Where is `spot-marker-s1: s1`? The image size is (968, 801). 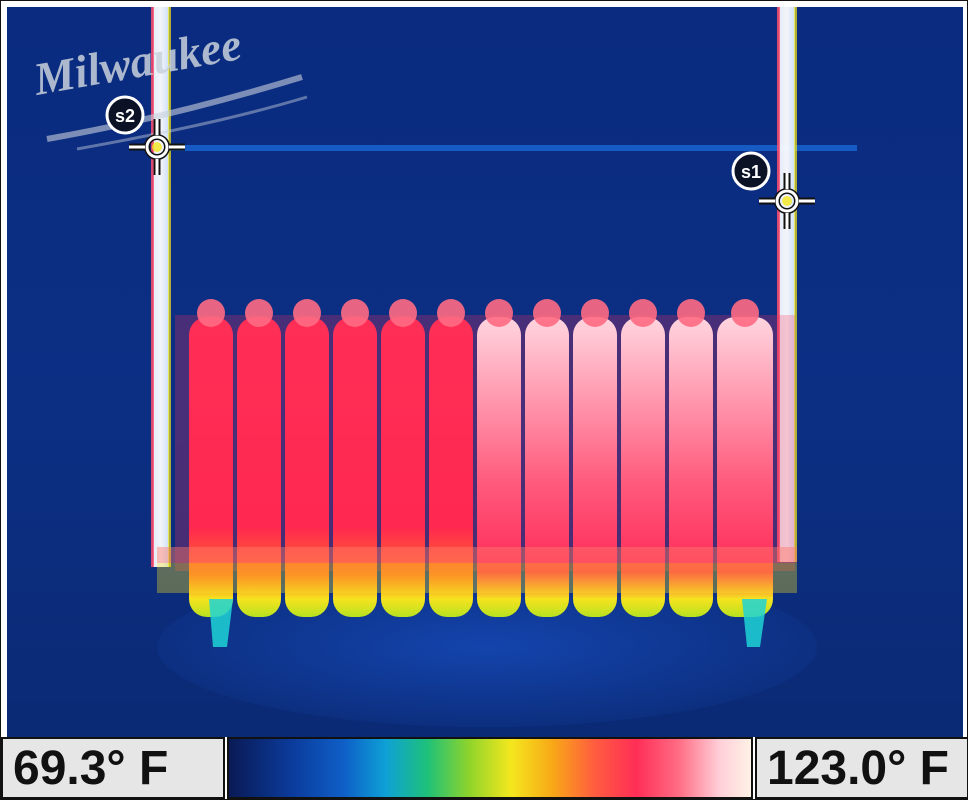
spot-marker-s1: s1 is located at coordinates (773, 190).